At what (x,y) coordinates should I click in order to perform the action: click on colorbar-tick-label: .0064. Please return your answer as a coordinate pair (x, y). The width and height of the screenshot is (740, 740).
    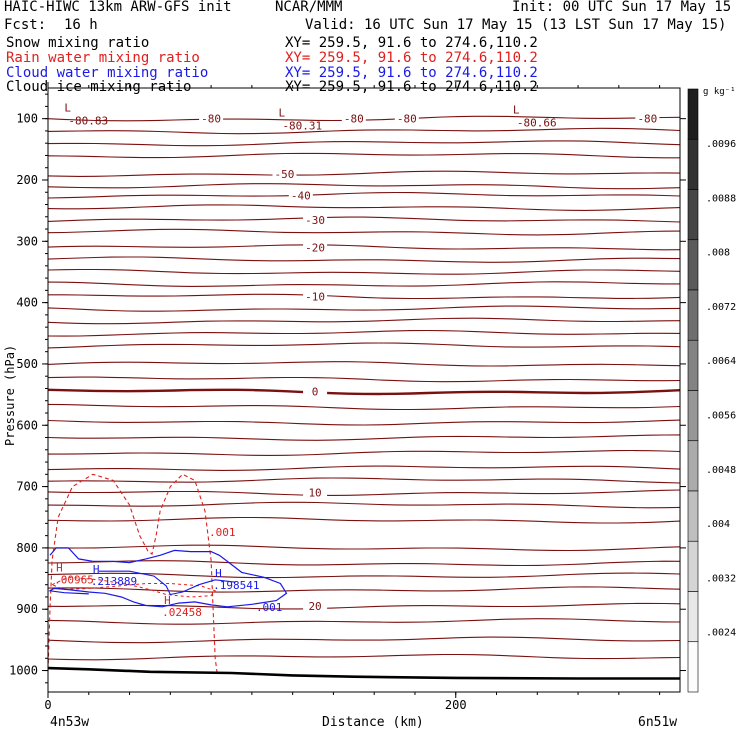
    Looking at the image, I should click on (721, 361).